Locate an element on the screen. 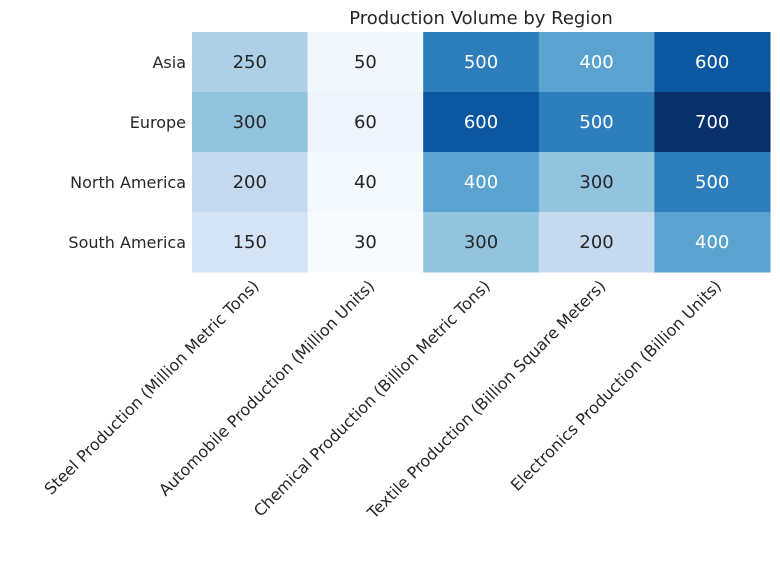 This screenshot has height=576, width=780. cell-value-label-r0-c0: 250 is located at coordinates (250, 62).